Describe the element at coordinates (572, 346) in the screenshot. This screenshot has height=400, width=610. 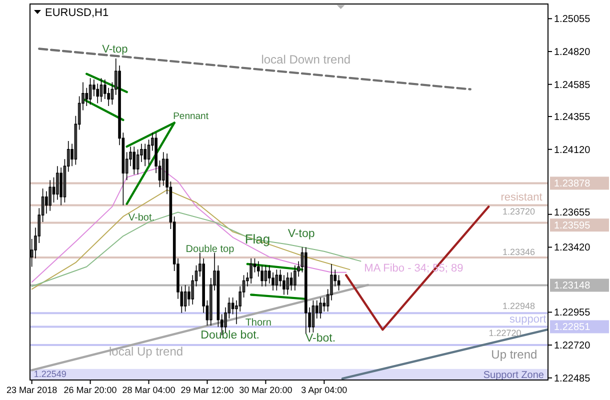
I see `y-tick-label: 1.22720` at that location.